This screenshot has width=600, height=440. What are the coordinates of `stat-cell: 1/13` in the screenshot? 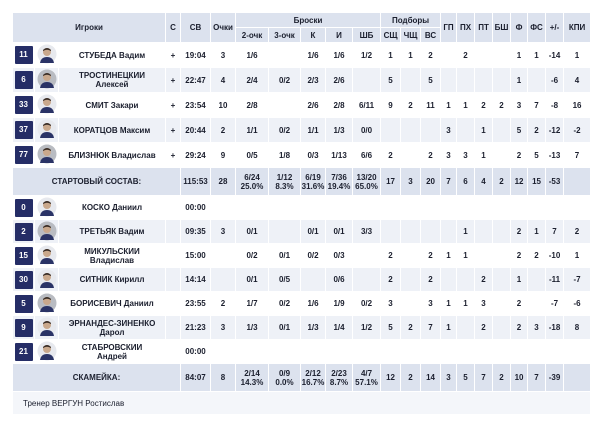 It's located at (339, 155).